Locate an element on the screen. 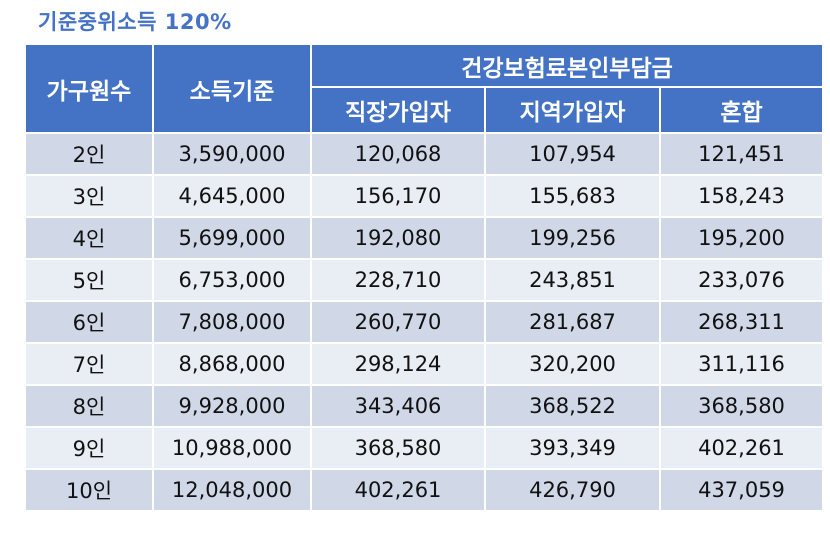  cell-income: 12,048,000 is located at coordinates (232, 490).